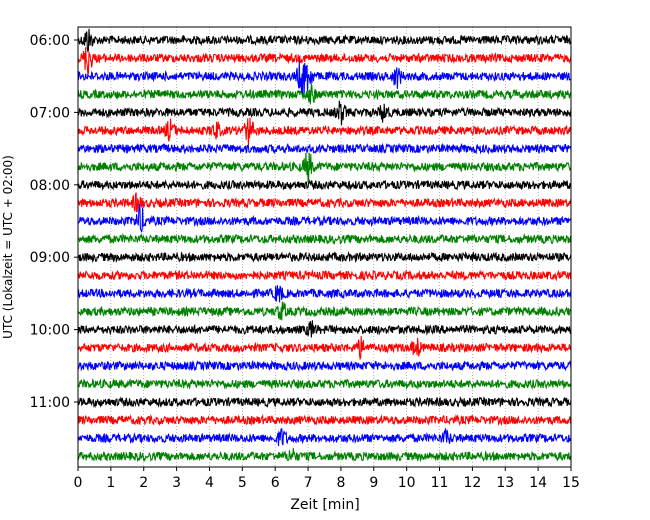  Describe the element at coordinates (50, 186) in the screenshot. I see `y-tick-label: 08:00` at that location.